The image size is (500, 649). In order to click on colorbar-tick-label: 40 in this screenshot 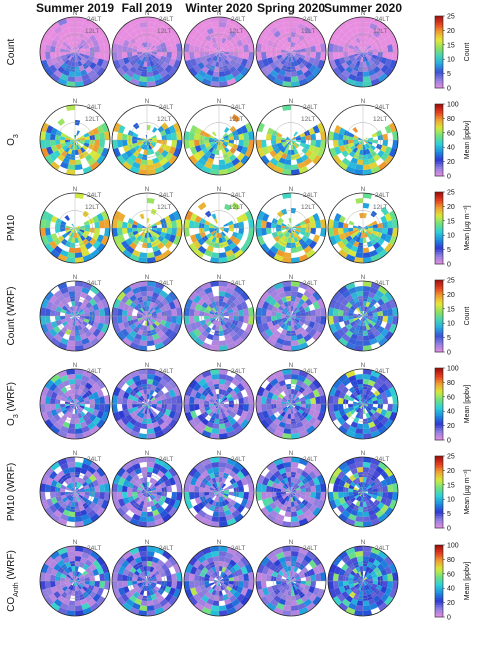, I will do `click(451, 412)`.